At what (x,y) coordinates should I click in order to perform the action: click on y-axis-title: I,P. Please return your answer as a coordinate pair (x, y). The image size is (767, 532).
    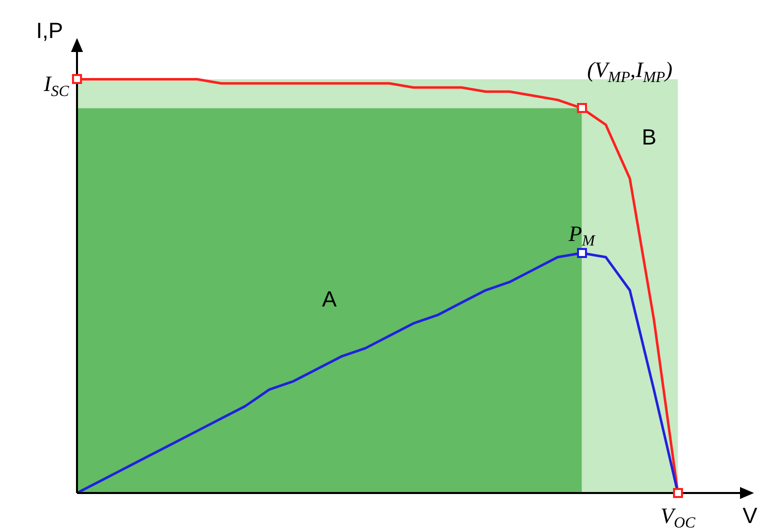
    Looking at the image, I should click on (50, 31).